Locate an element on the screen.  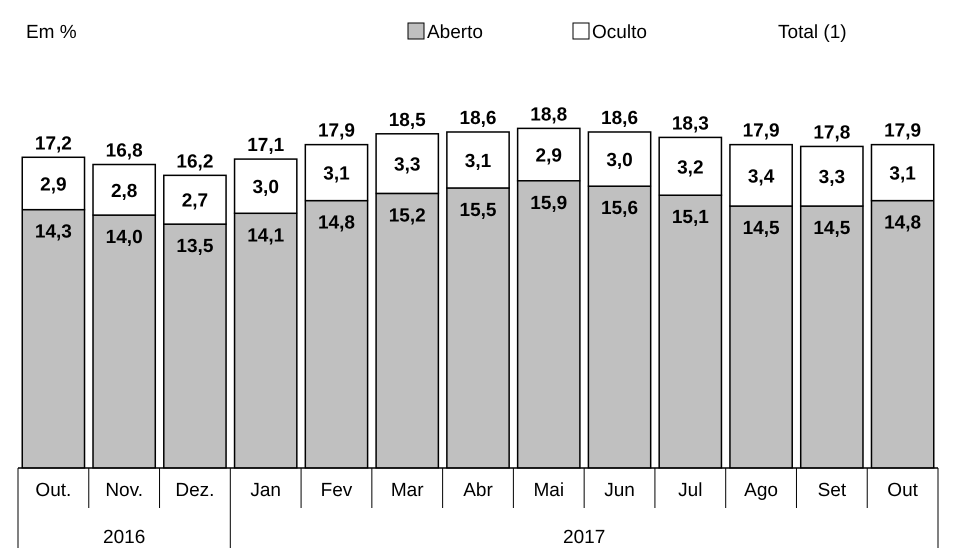
x-tick-label: Abr is located at coordinates (478, 490).